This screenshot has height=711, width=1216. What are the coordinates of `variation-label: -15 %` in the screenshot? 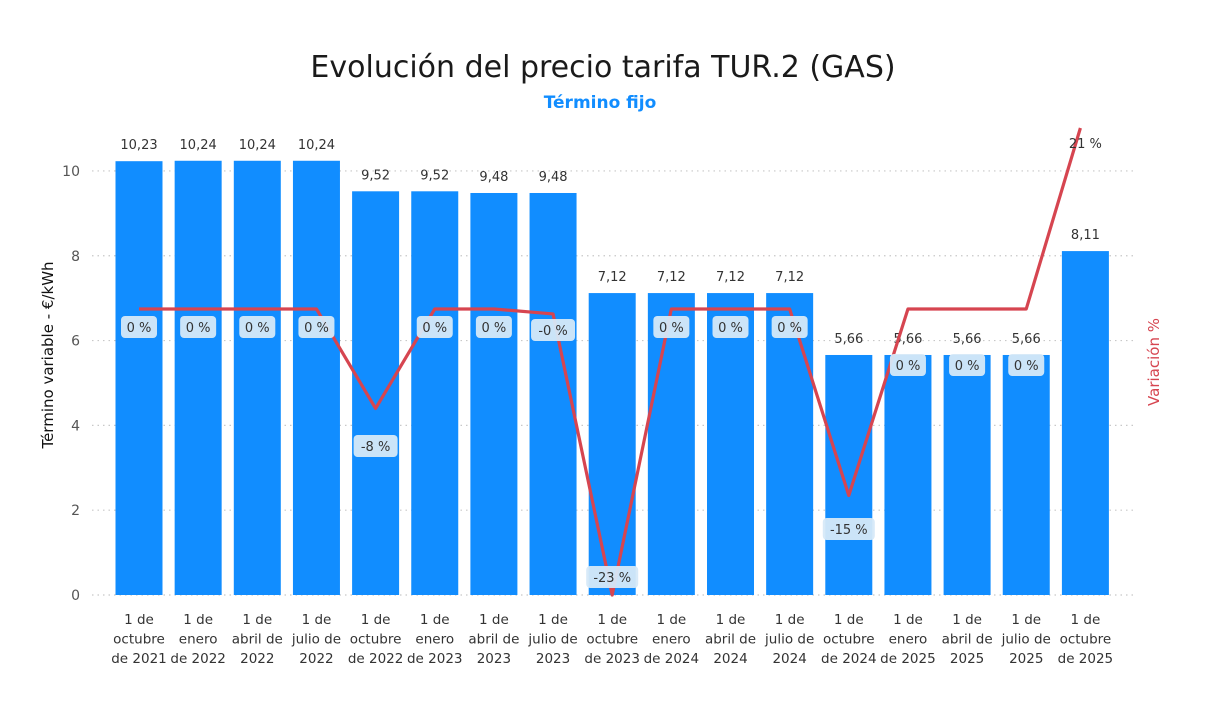 It's located at (849, 530).